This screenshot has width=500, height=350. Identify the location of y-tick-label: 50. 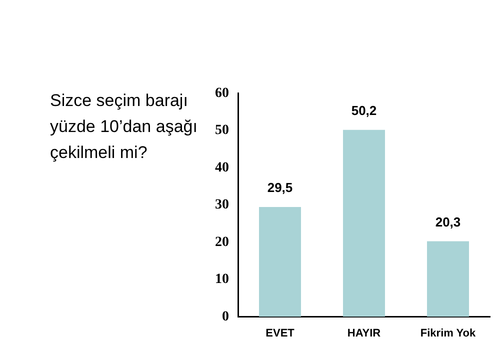
(222, 130).